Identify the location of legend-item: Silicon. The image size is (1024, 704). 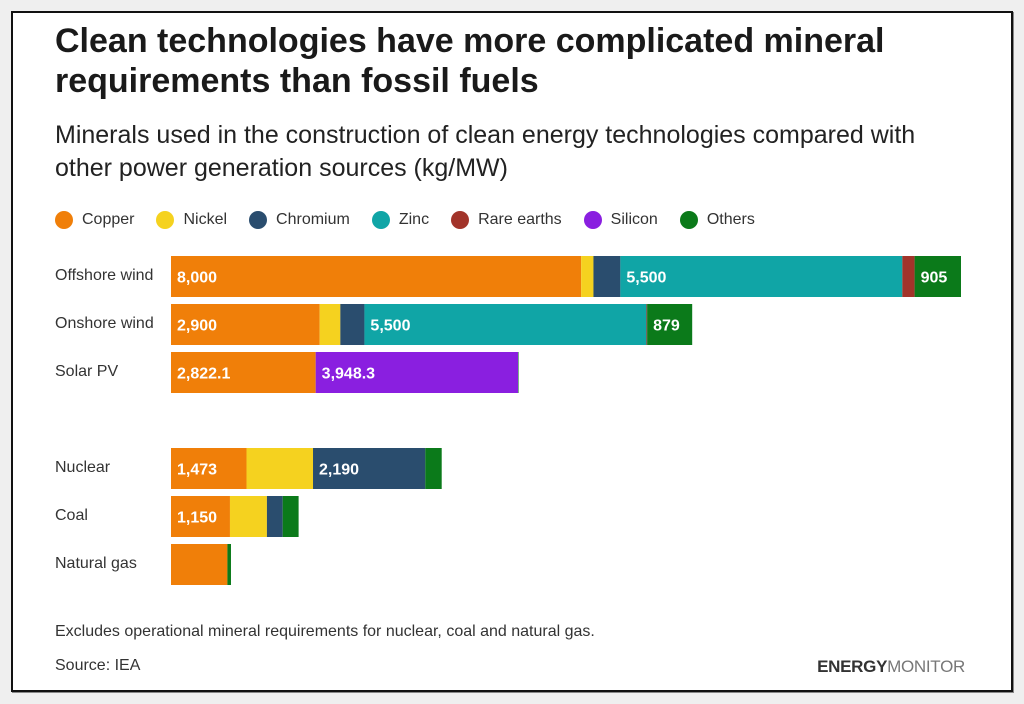
(620, 220).